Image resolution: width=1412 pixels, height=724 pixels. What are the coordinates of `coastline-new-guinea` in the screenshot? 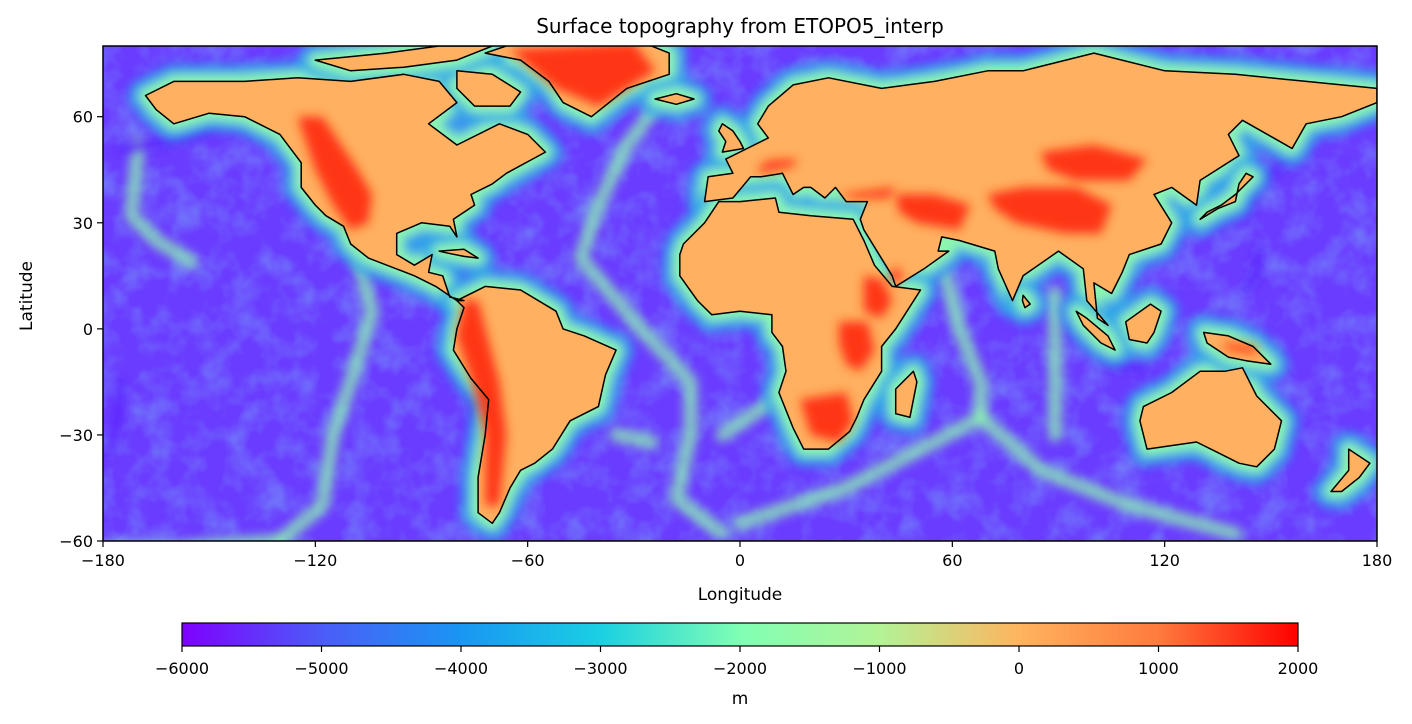 It's located at (1237, 348).